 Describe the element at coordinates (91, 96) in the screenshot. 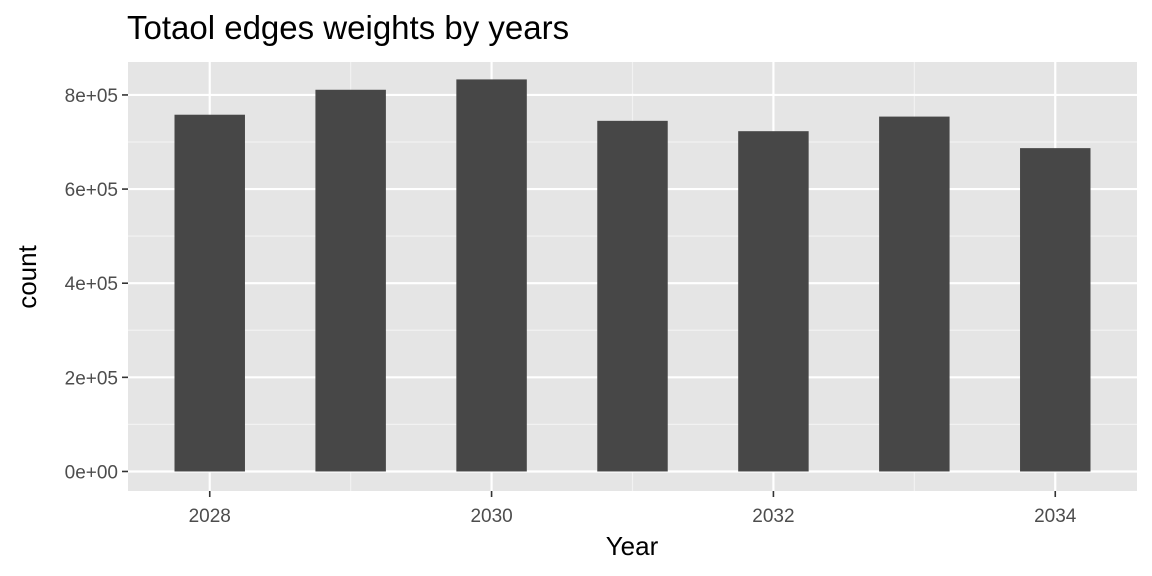

I see `y-tick-label: 8e+05` at that location.